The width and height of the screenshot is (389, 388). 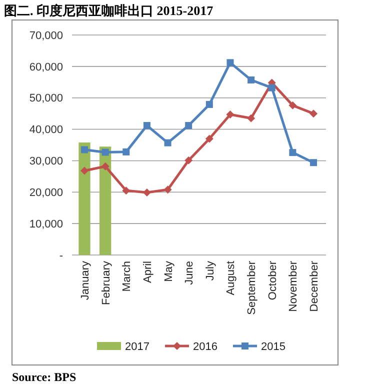 What do you see at coordinates (46, 67) in the screenshot?
I see `y-tick-label: 60,000` at bounding box center [46, 67].